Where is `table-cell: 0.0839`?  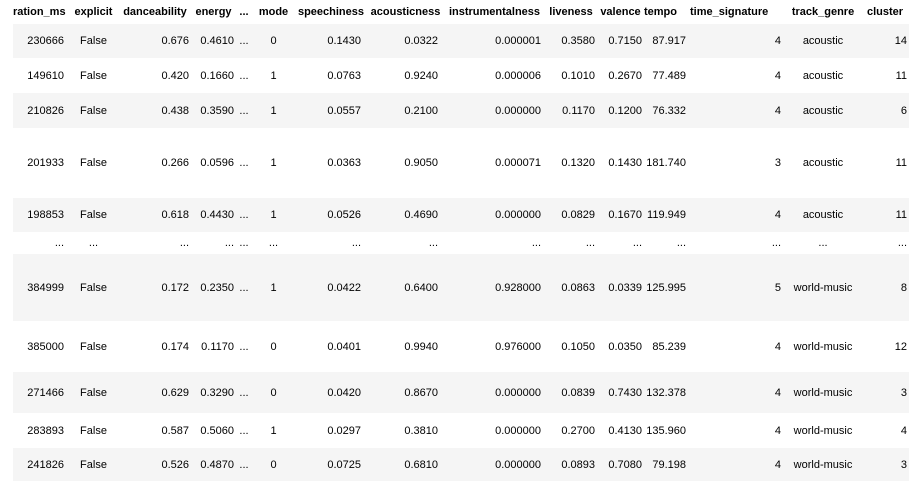
table-cell: 0.0839 is located at coordinates (578, 392).